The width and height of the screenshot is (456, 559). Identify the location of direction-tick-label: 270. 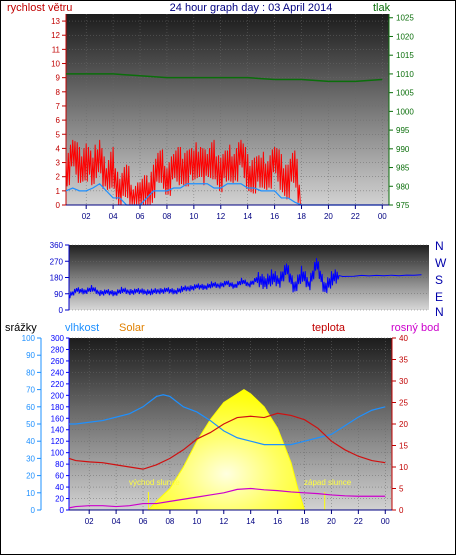
(57, 261).